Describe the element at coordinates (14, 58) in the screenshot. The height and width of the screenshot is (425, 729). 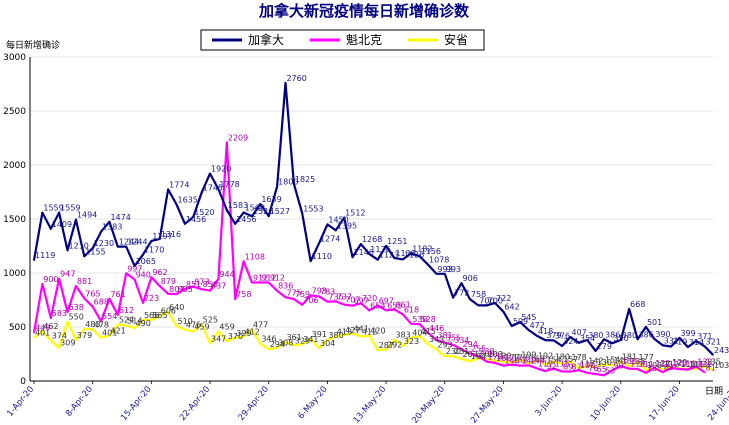
I see `y-tick-label: 3000` at that location.